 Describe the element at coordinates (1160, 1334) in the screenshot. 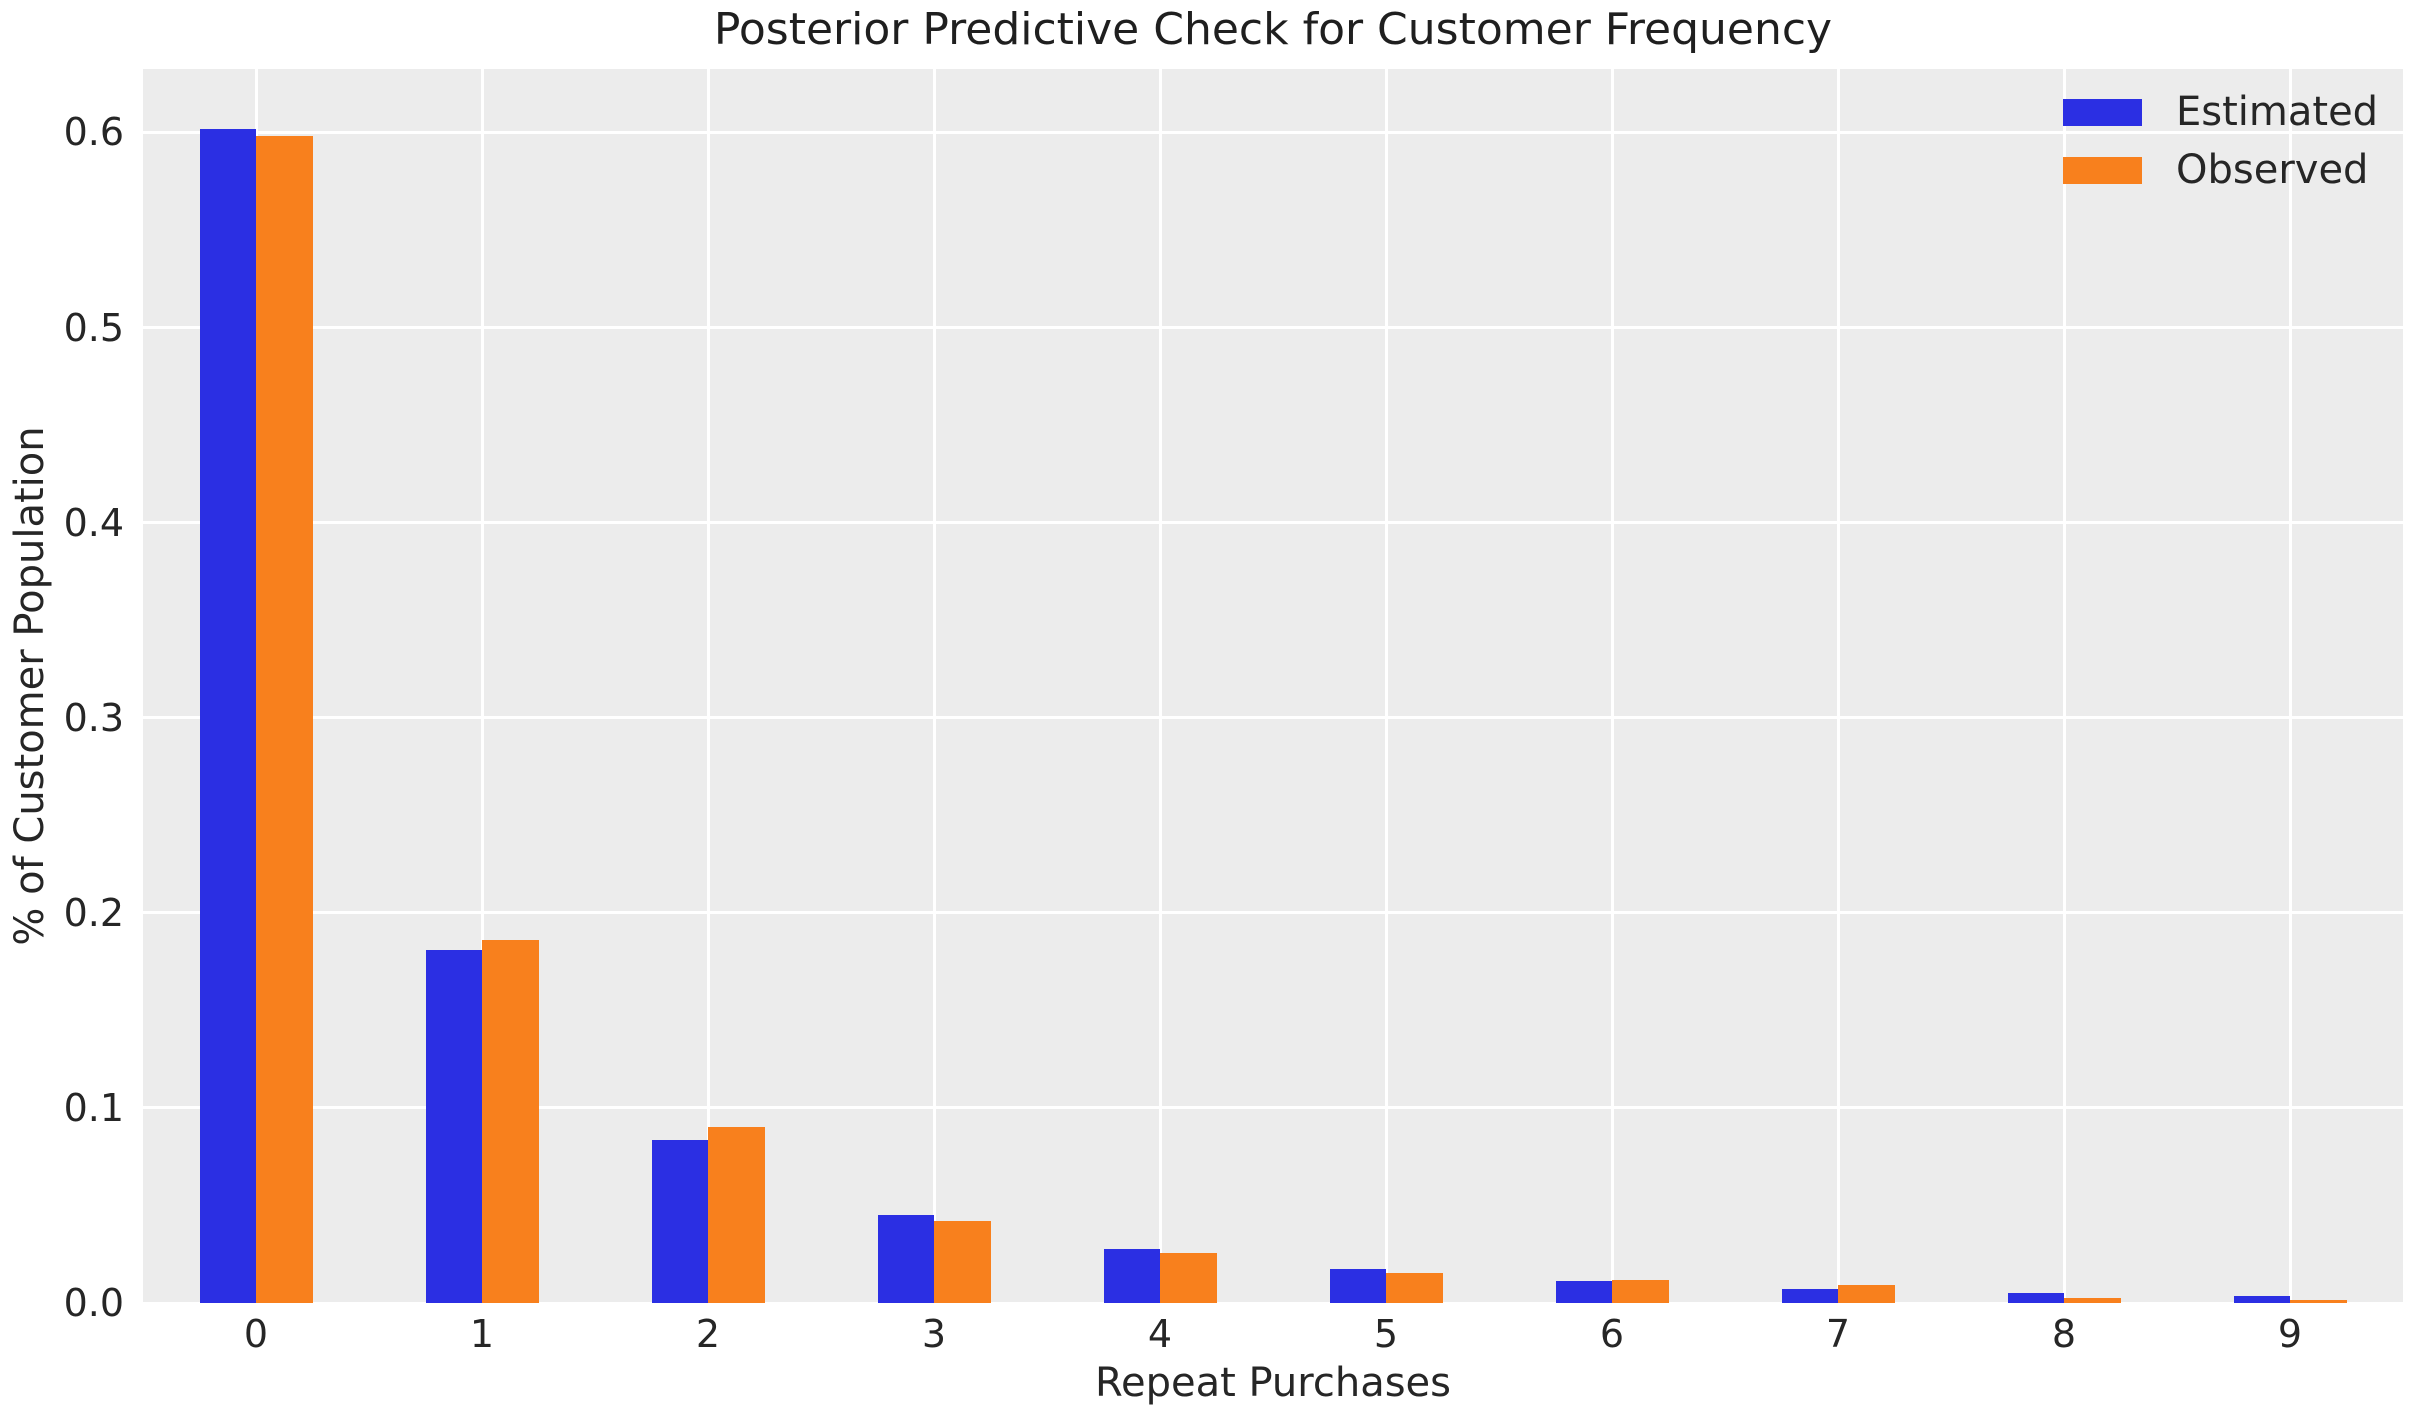

I see `x-tick-4: 4` at that location.